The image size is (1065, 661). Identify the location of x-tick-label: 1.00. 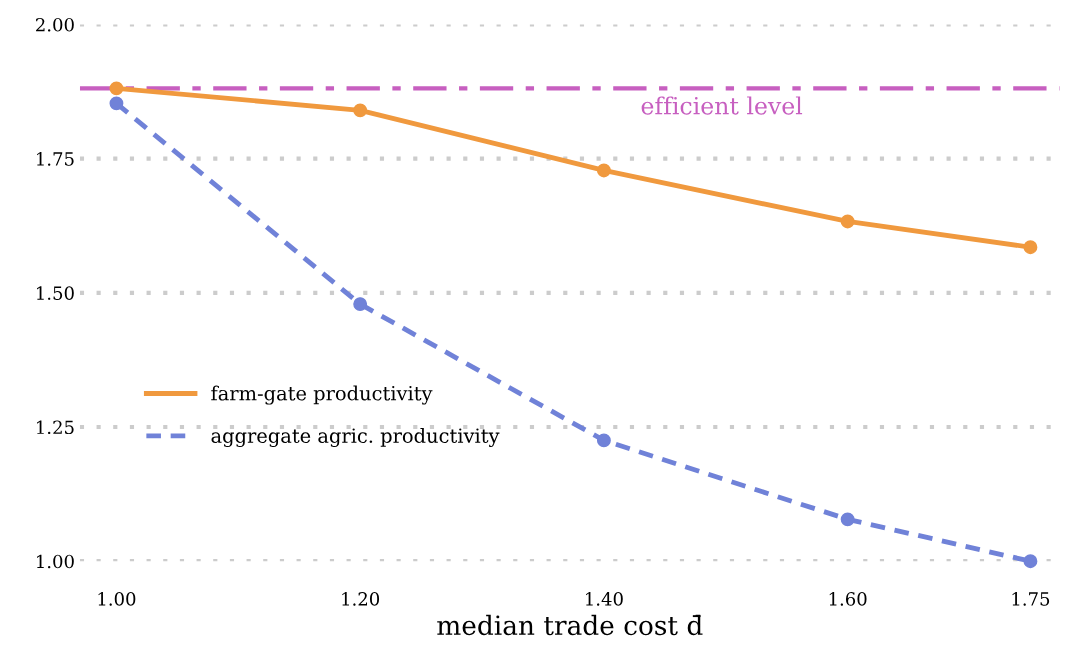
(117, 599).